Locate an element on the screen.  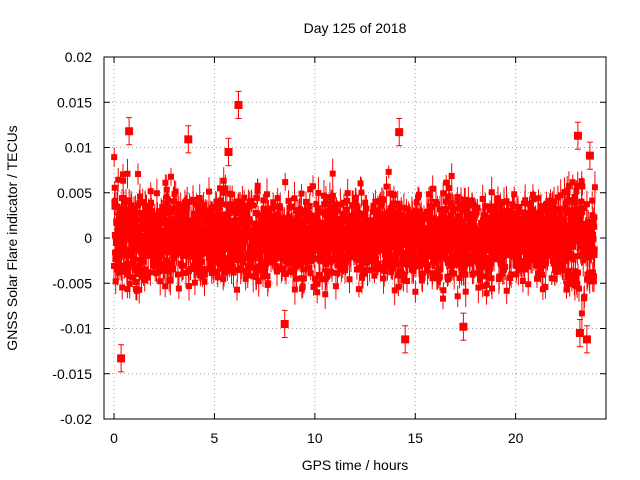
y-tick-label: 0.005 is located at coordinates (74, 193).